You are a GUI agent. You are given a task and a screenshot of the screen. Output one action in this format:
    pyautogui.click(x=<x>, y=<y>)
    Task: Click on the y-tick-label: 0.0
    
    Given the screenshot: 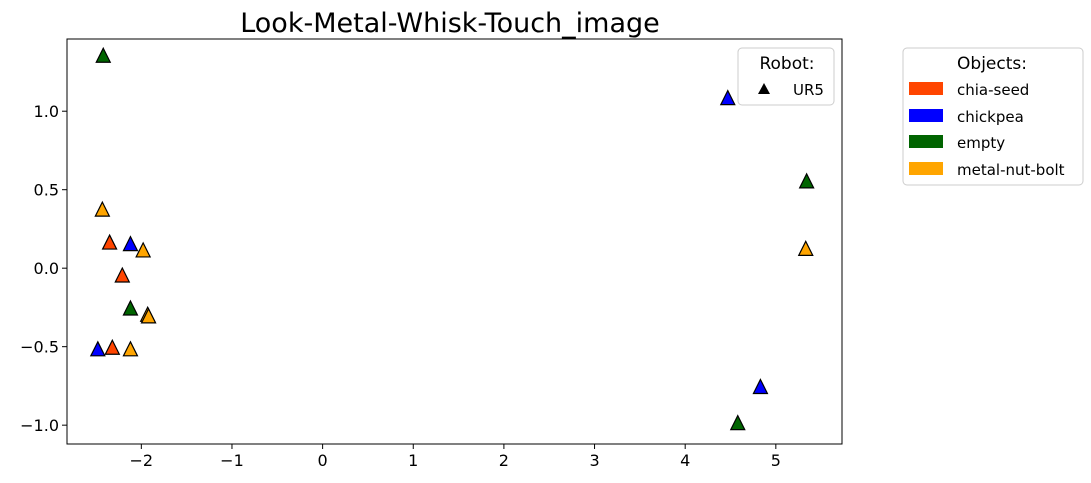 What is the action you would take?
    pyautogui.click(x=46, y=268)
    